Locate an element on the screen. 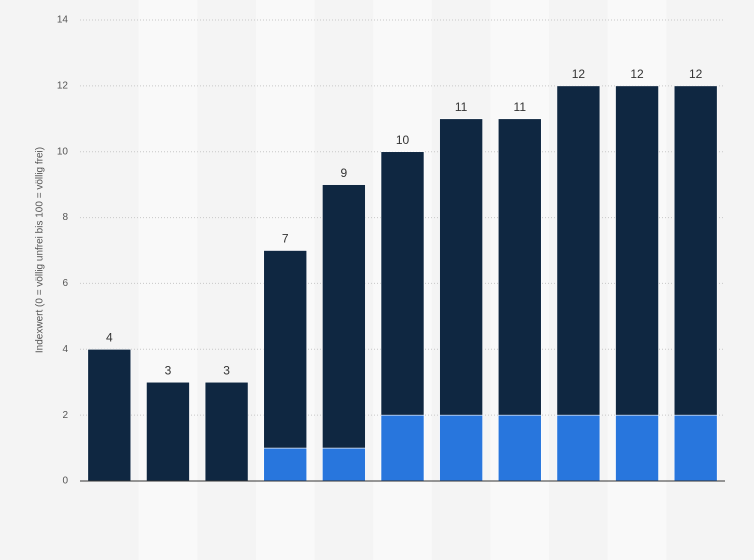 The height and width of the screenshot is (560, 754). y-tick-label: 8 is located at coordinates (65, 217).